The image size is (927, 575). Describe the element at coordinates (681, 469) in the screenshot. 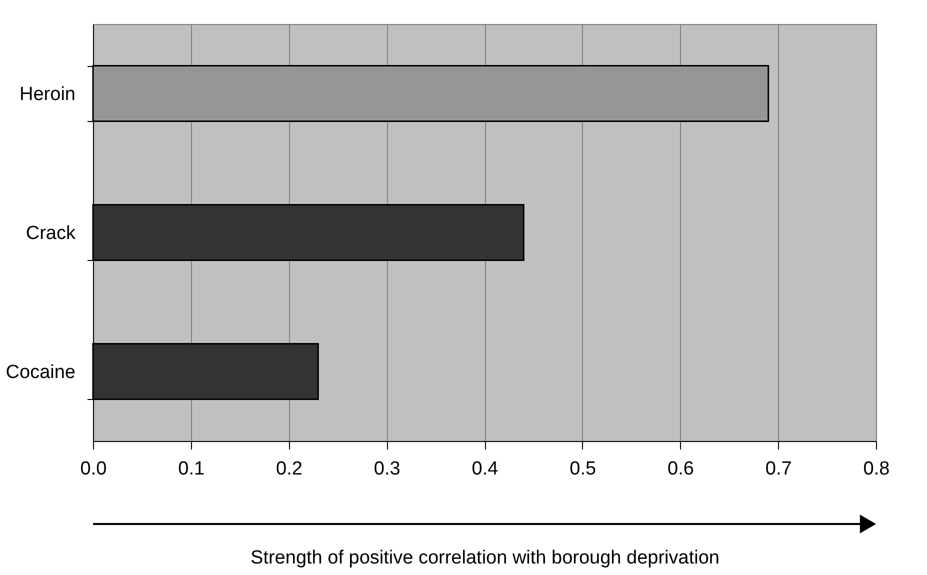

I see `x-tick-label: 0.6` at that location.